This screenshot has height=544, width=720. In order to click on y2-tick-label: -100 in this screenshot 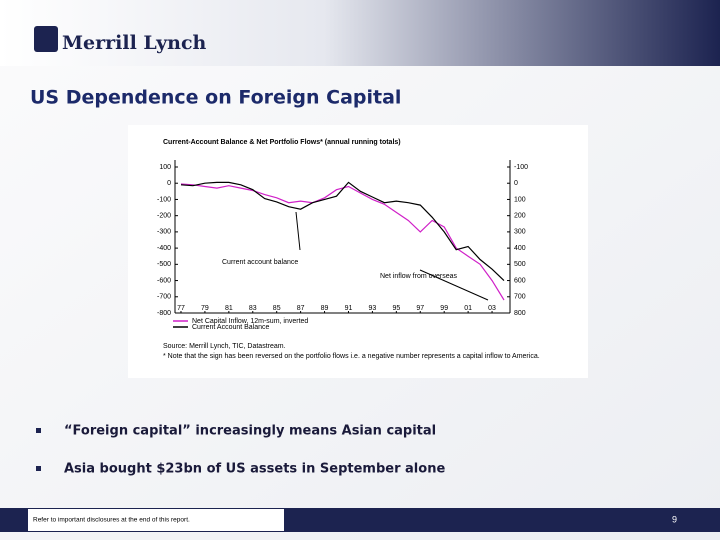, I will do `click(521, 167)`.